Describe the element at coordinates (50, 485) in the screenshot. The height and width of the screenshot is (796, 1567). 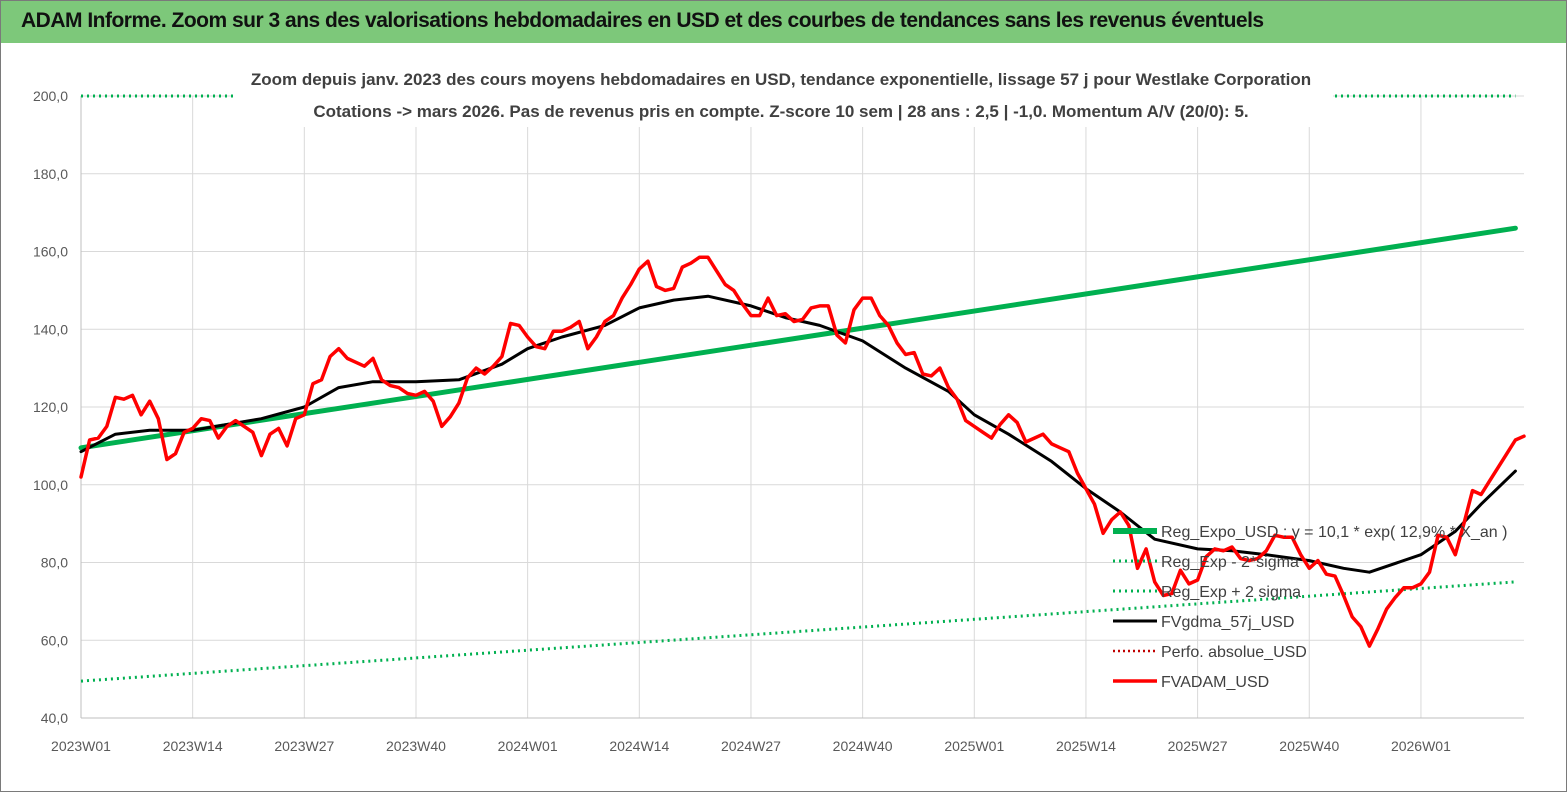
I see `y-tick-label: 100,0` at that location.